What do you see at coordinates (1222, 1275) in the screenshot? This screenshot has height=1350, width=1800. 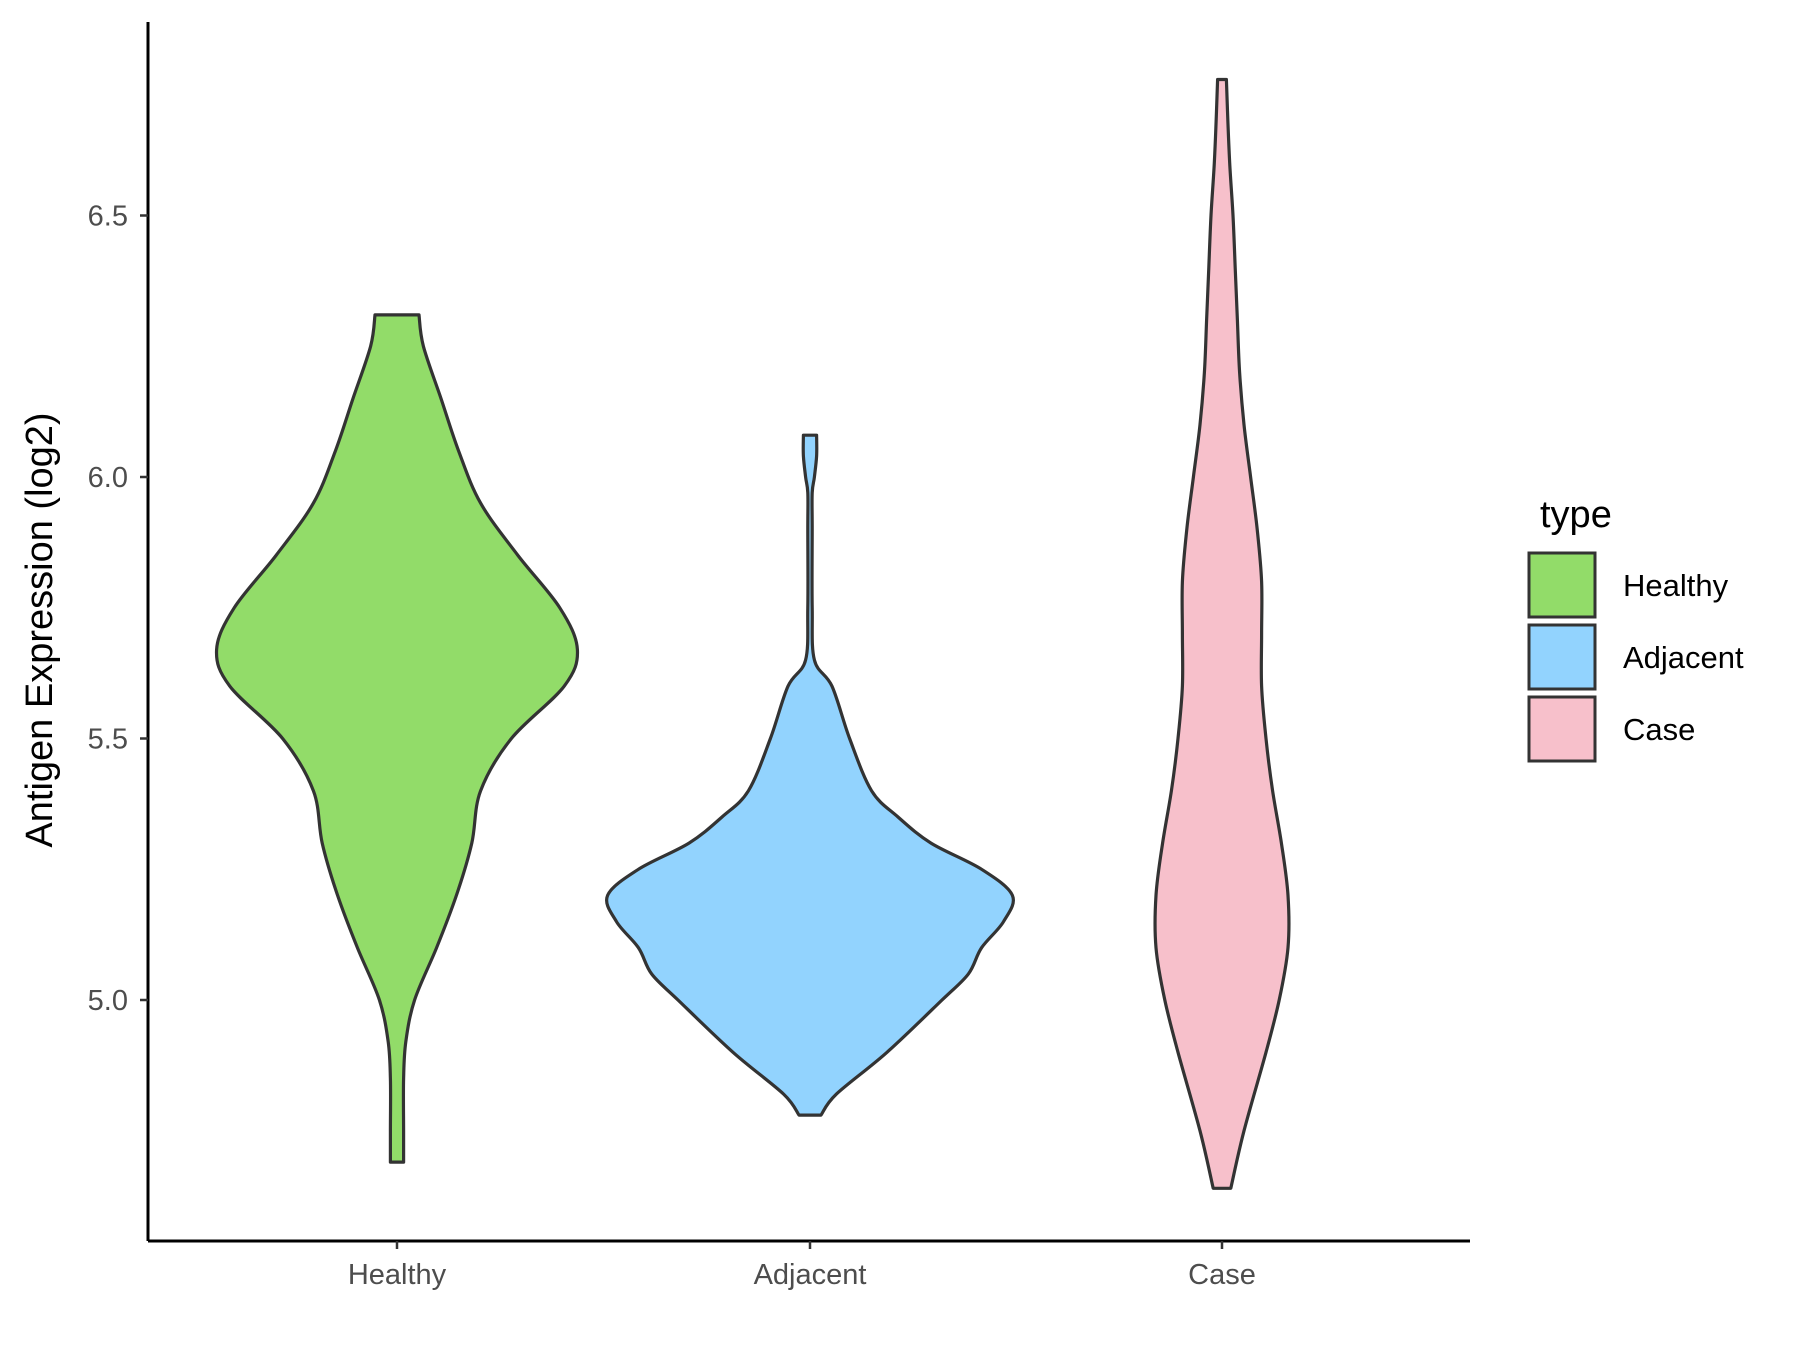 I see `x-tick-label: Case` at bounding box center [1222, 1275].